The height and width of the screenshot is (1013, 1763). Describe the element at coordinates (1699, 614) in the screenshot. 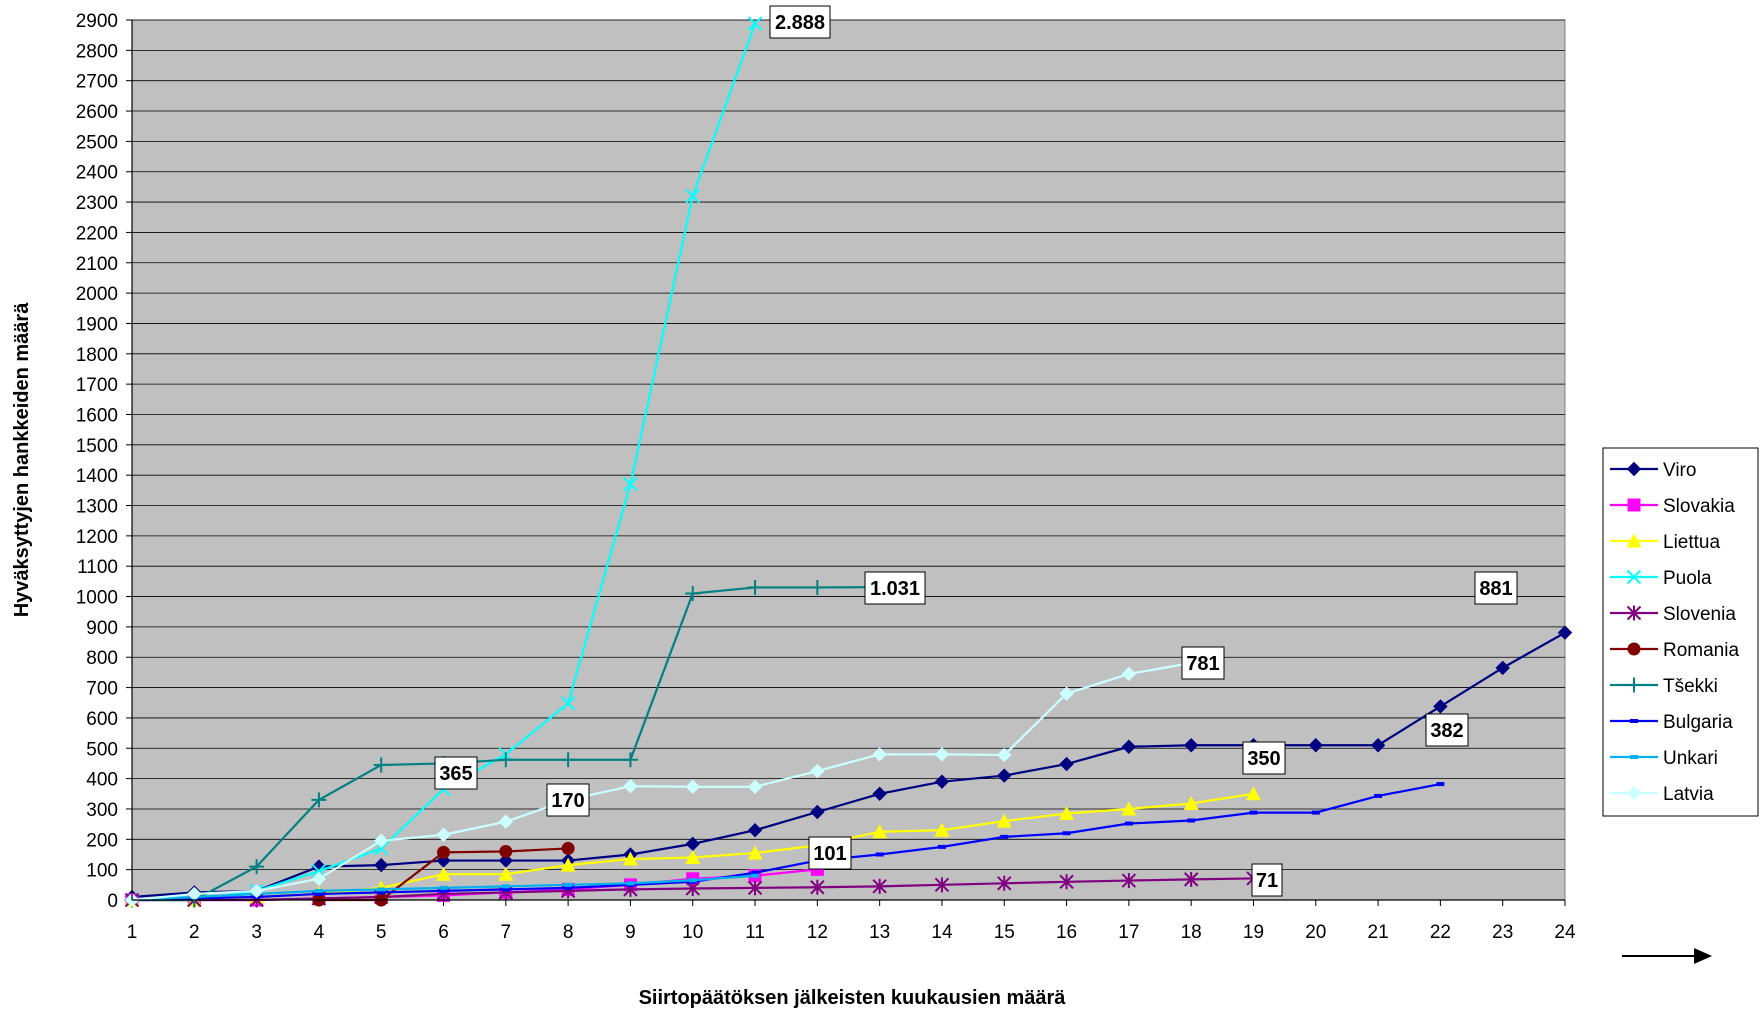

I see `legend-label: Slovenia` at that location.